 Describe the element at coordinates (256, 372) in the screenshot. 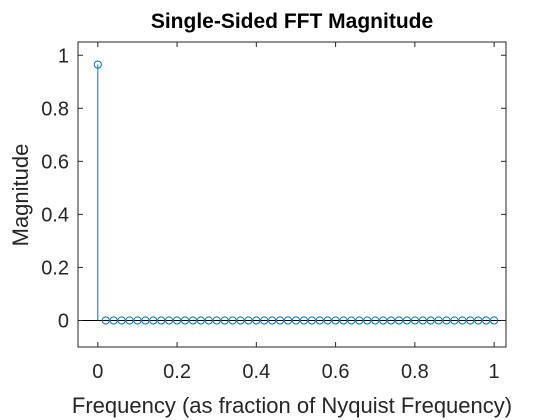

I see `x-tick-label: 0.4` at that location.